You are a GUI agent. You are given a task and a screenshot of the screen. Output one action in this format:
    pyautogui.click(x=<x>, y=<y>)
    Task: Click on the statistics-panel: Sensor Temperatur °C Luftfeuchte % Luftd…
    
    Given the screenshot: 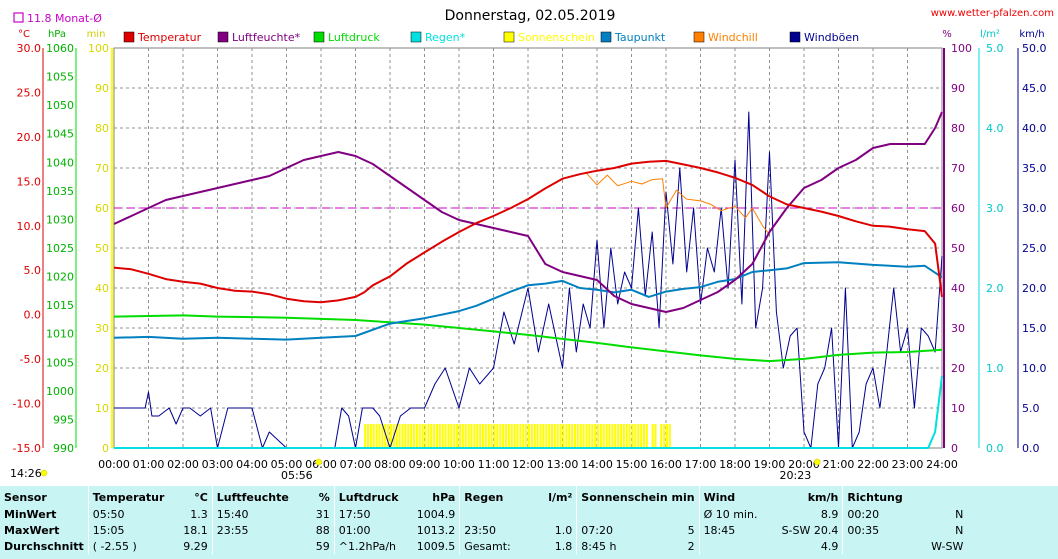 What is the action you would take?
    pyautogui.click(x=529, y=522)
    